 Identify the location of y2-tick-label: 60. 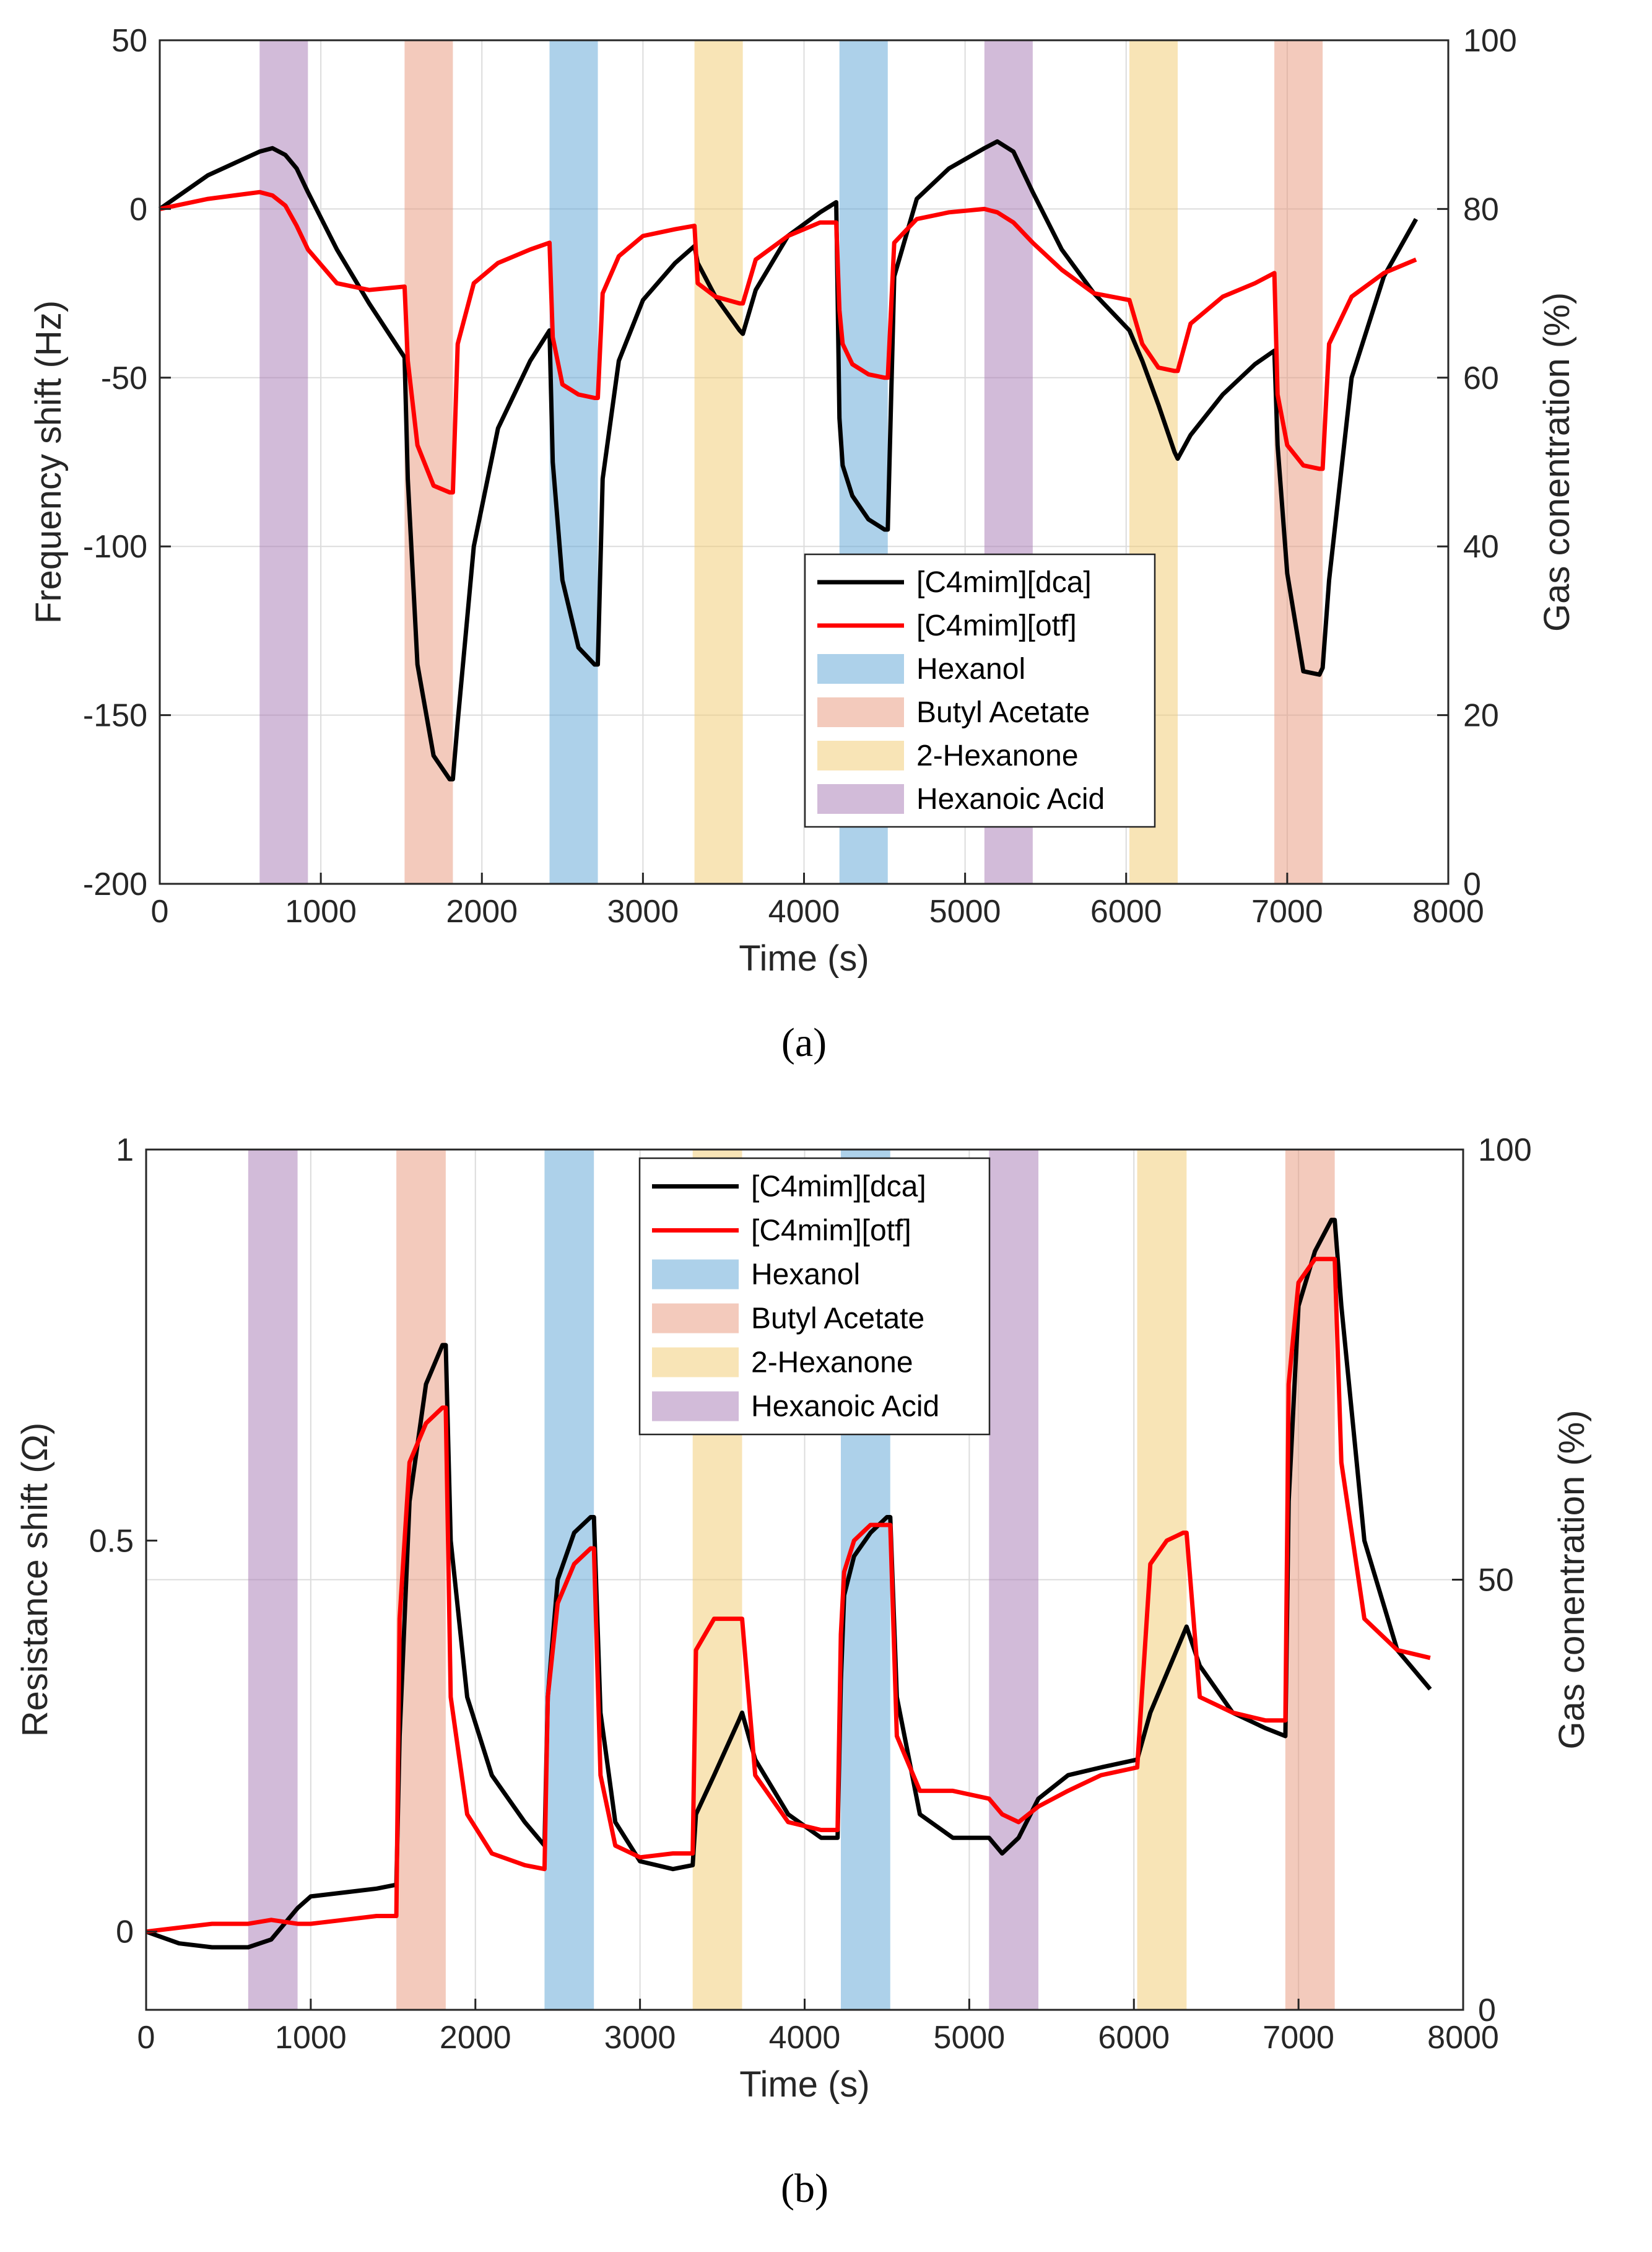
(1481, 378).